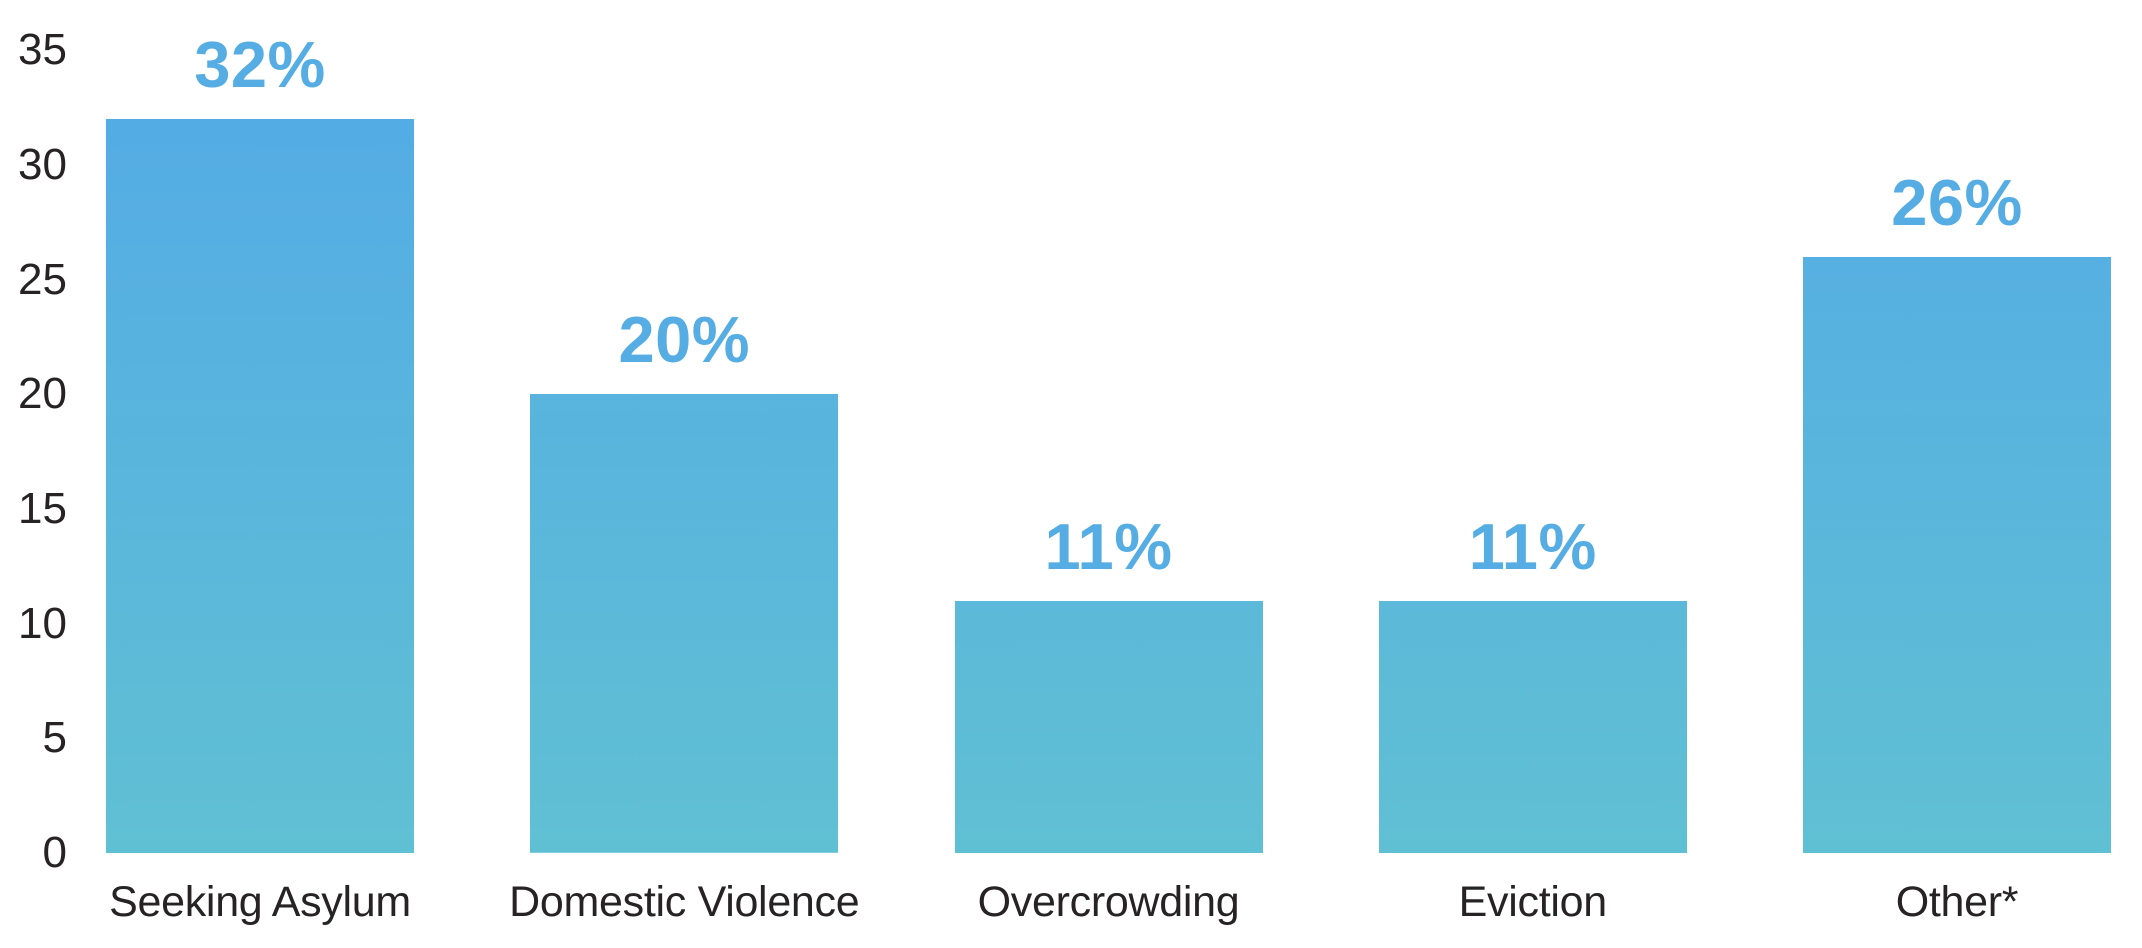  I want to click on y-axis-tick-label: 35, so click(42, 50).